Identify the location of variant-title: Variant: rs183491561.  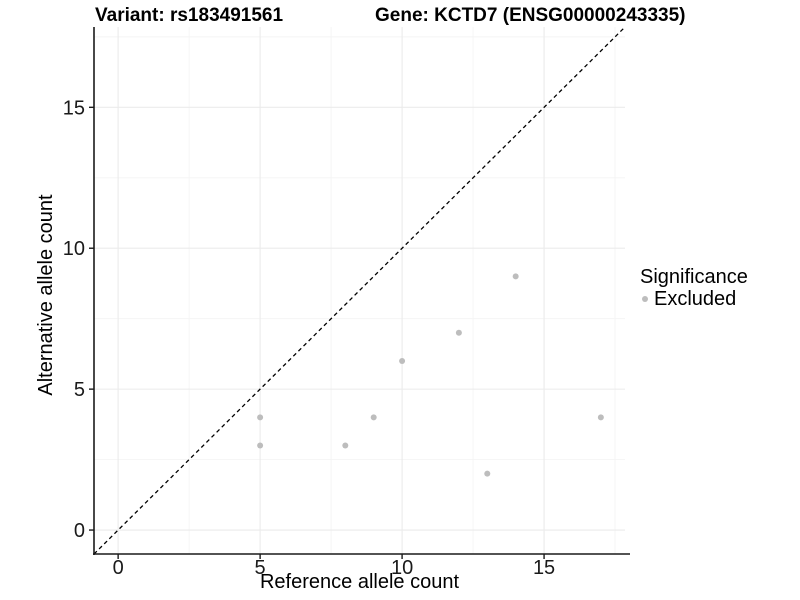
(189, 15).